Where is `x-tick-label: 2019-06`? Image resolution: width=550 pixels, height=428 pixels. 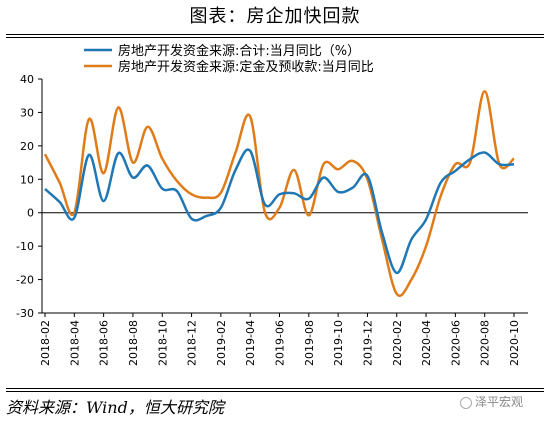 x-tick-label: 2019-06 is located at coordinates (280, 343).